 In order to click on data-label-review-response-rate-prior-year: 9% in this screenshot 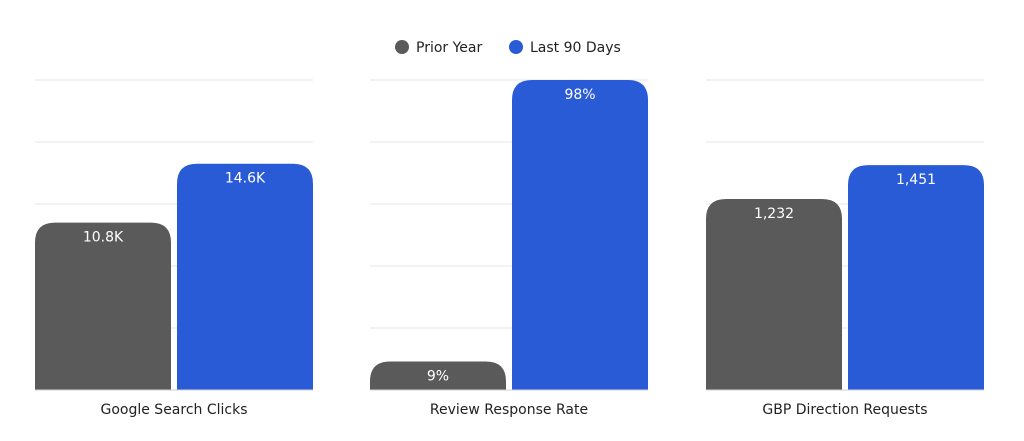, I will do `click(438, 377)`.